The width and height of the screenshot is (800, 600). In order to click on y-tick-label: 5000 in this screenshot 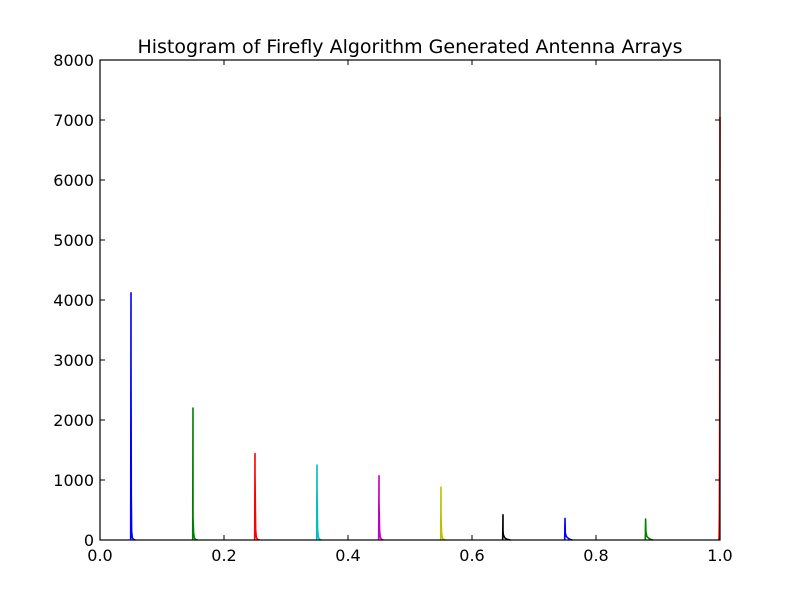, I will do `click(73, 240)`.